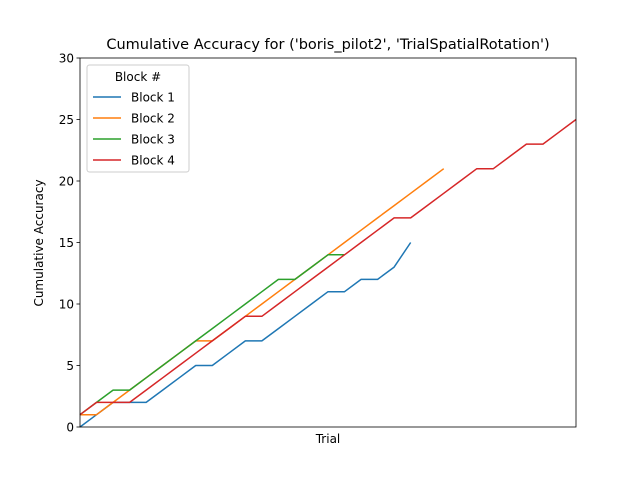  I want to click on legend: Block # Block 1 Block 2 Block 3 Block 4, so click(138, 118).